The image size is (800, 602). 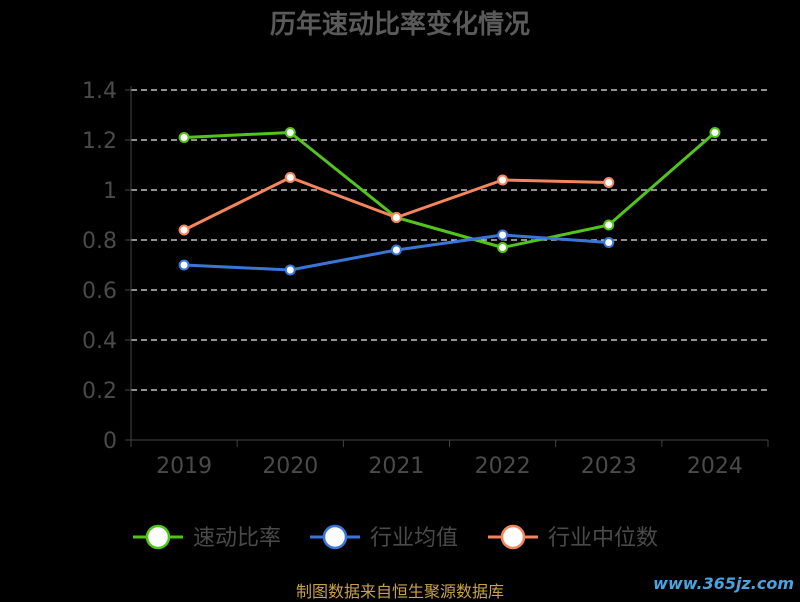 What do you see at coordinates (110, 191) in the screenshot?
I see `y-tick-label: 1` at bounding box center [110, 191].